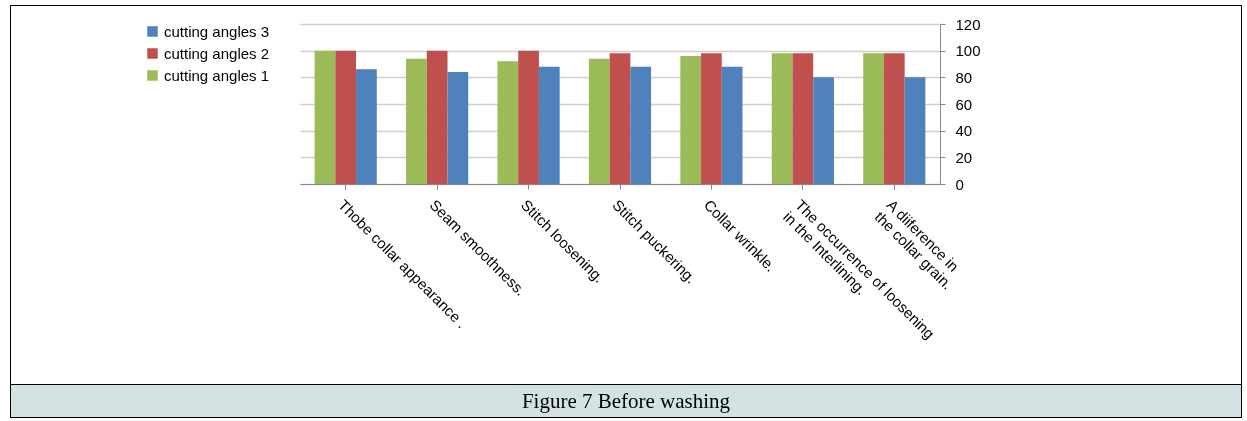 The height and width of the screenshot is (421, 1247). I want to click on y-tick-label: 40, so click(964, 131).